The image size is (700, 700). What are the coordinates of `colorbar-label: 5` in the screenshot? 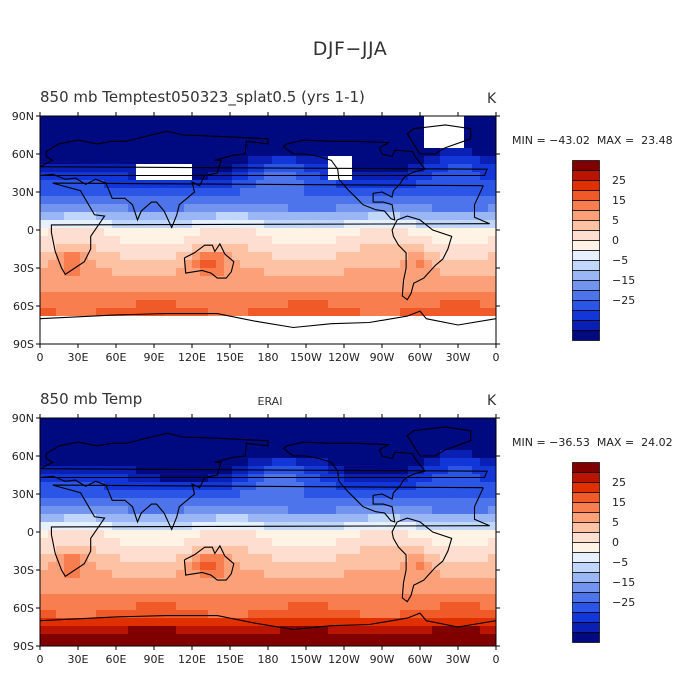 It's located at (615, 220).